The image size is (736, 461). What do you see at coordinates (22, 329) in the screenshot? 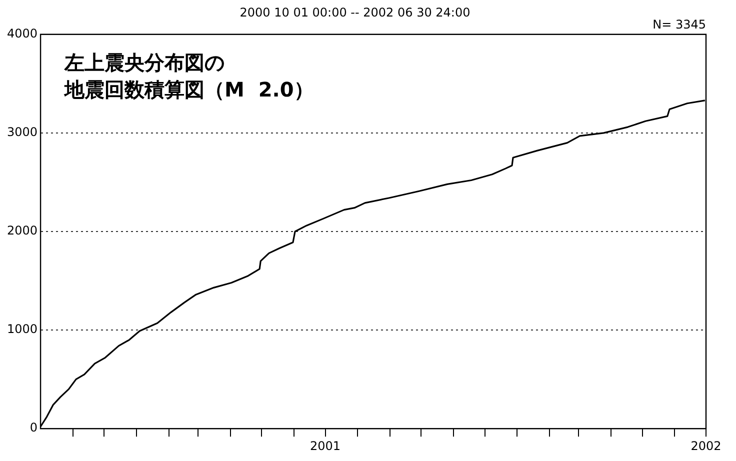
I see `y-tick-label: 1000` at bounding box center [22, 329].